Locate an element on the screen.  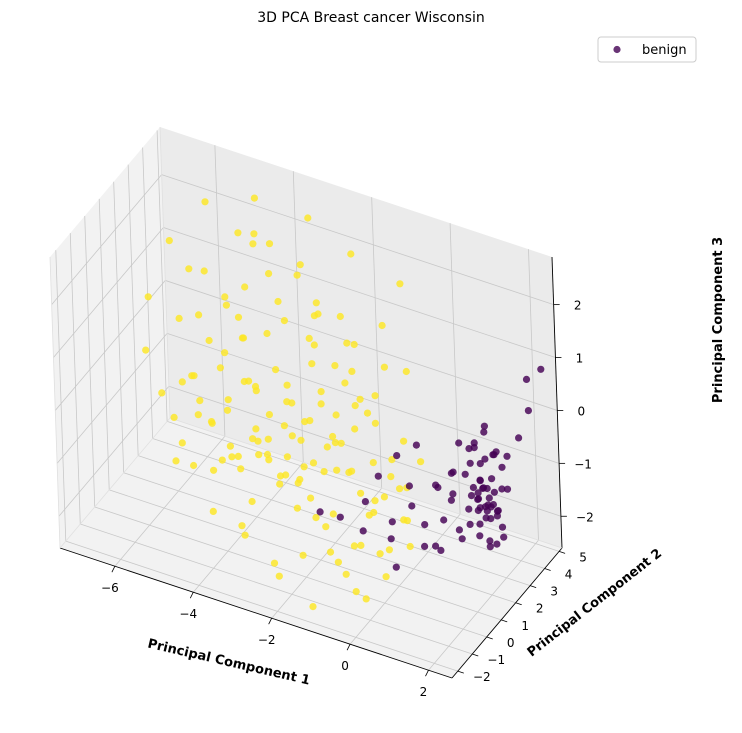
x-tick-label: −6 is located at coordinates (110, 588).